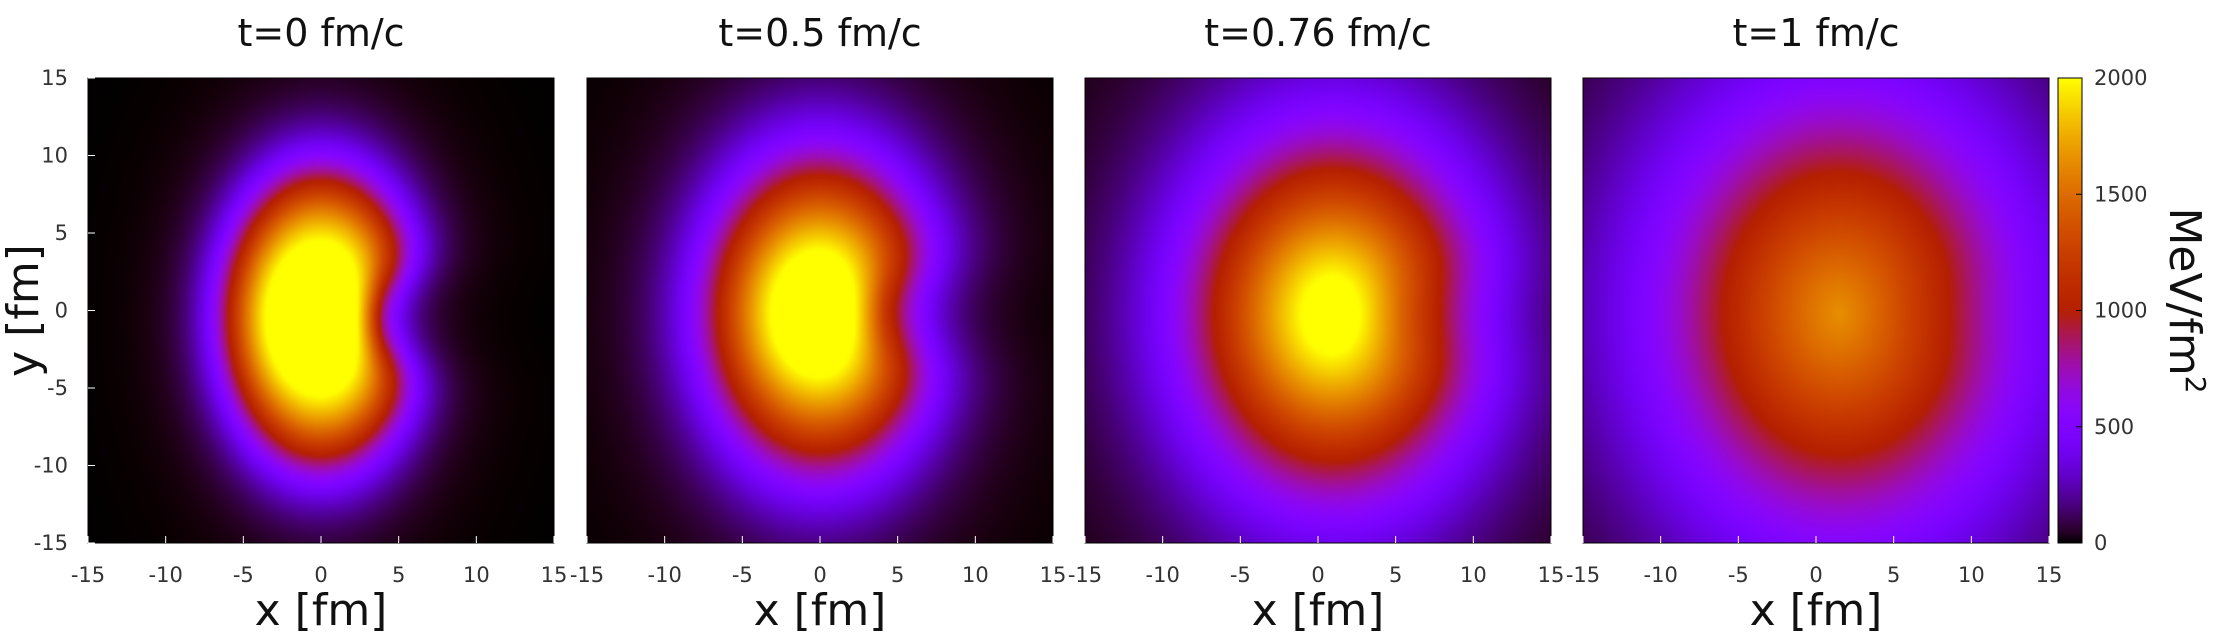 Image resolution: width=2216 pixels, height=639 pixels. What do you see at coordinates (54, 156) in the screenshot?
I see `y-tick-label: 10` at bounding box center [54, 156].